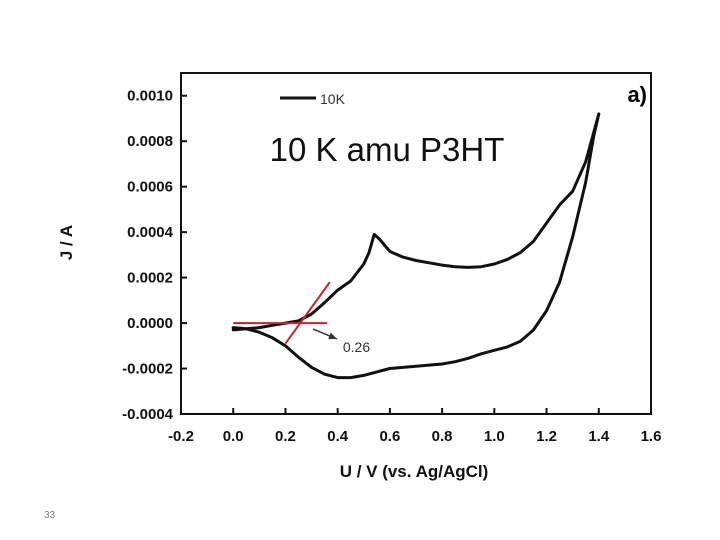  I want to click on x-tick-label: 0.8, so click(442, 436).